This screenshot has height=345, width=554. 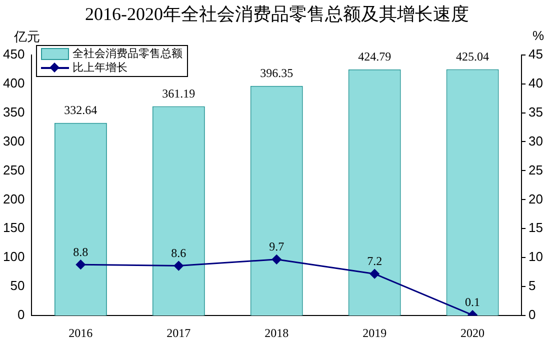 What do you see at coordinates (536, 140) in the screenshot?
I see `y2-tick-label: 30` at bounding box center [536, 140].